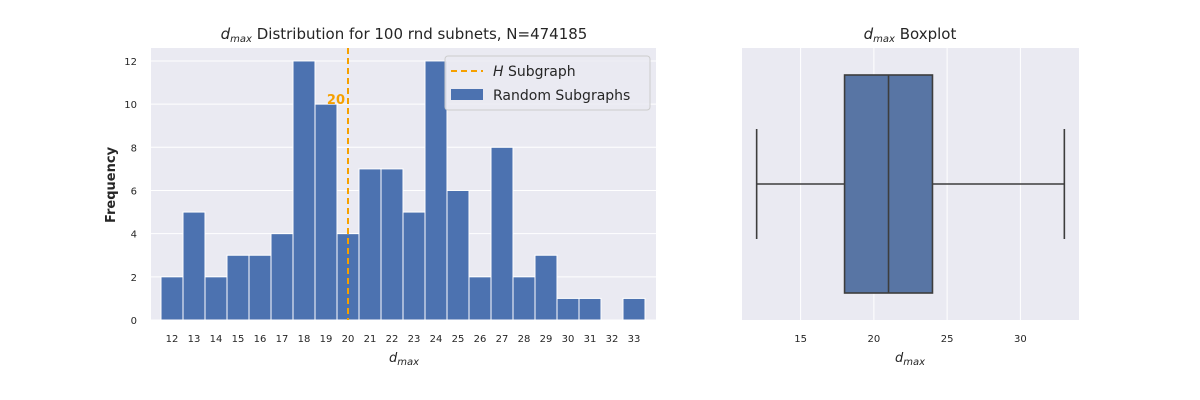 The height and width of the screenshot is (400, 1200). What do you see at coordinates (134, 191) in the screenshot?
I see `histogram-y-tick-label: 6` at bounding box center [134, 191].